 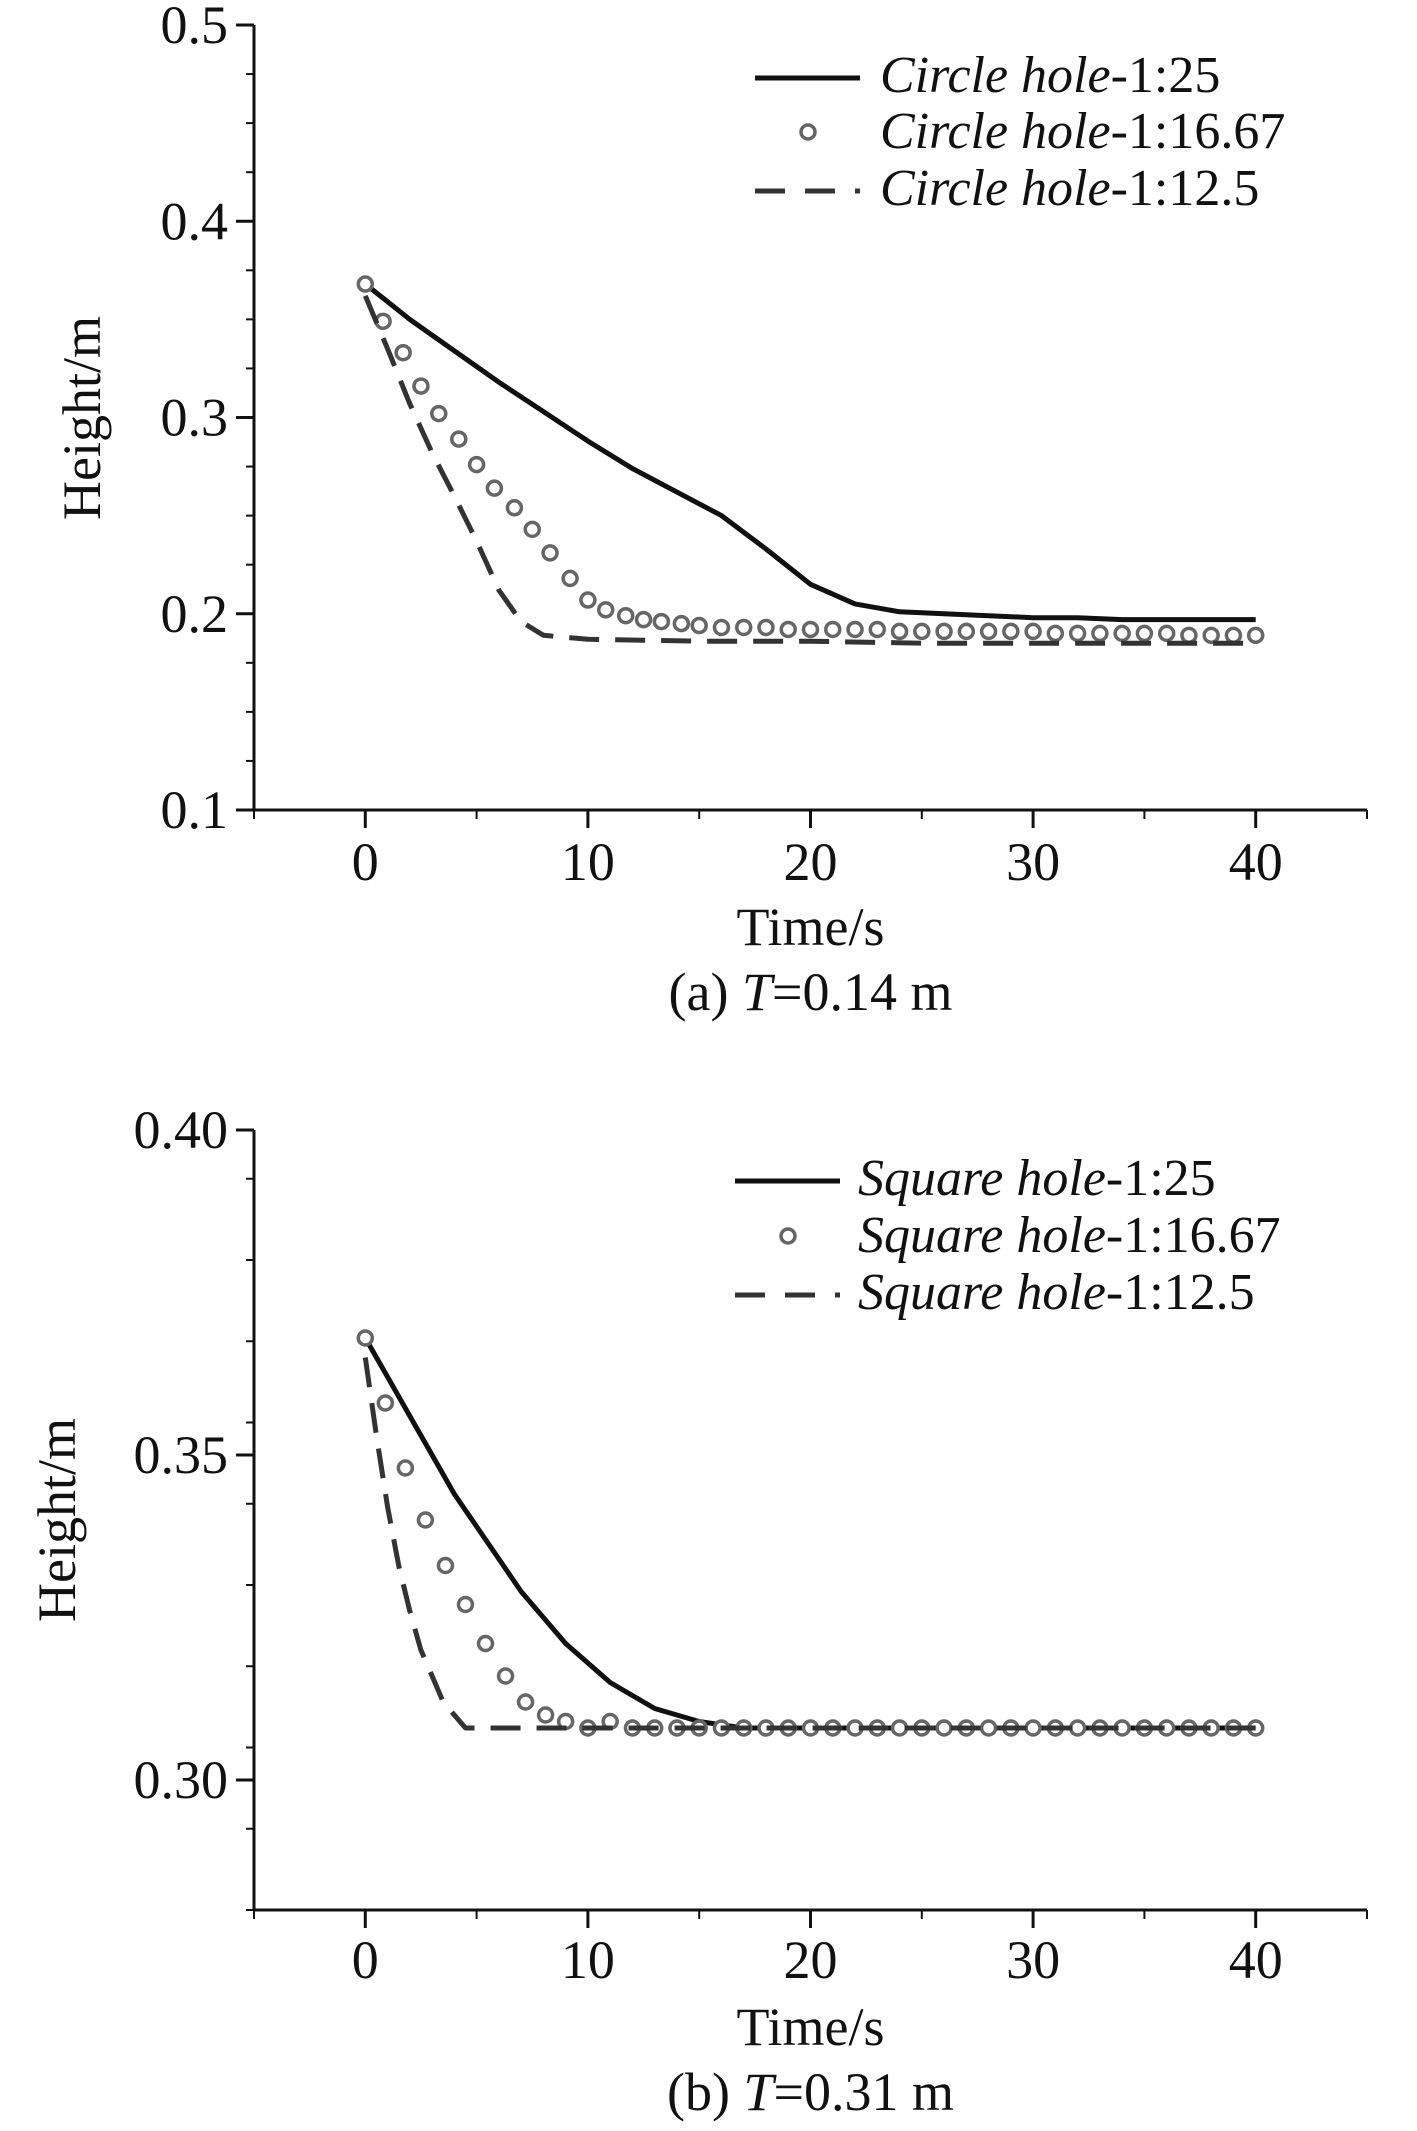 What do you see at coordinates (1056, 1292) in the screenshot?
I see `legend-label: Square hole-1:12.5` at bounding box center [1056, 1292].